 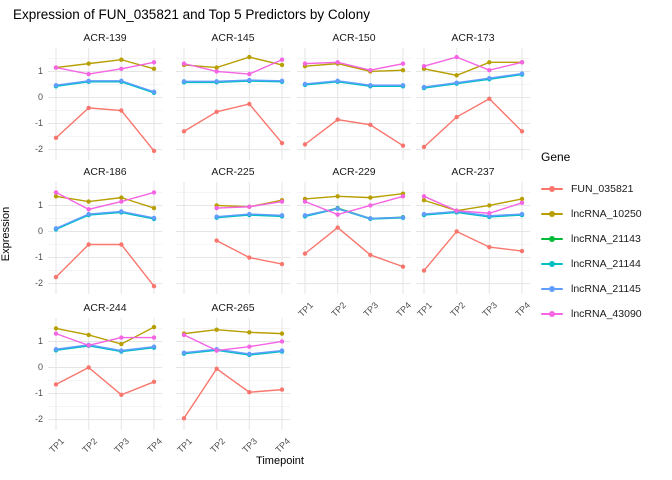 What do you see at coordinates (105, 38) in the screenshot?
I see `facet-title: ACR-139` at bounding box center [105, 38].